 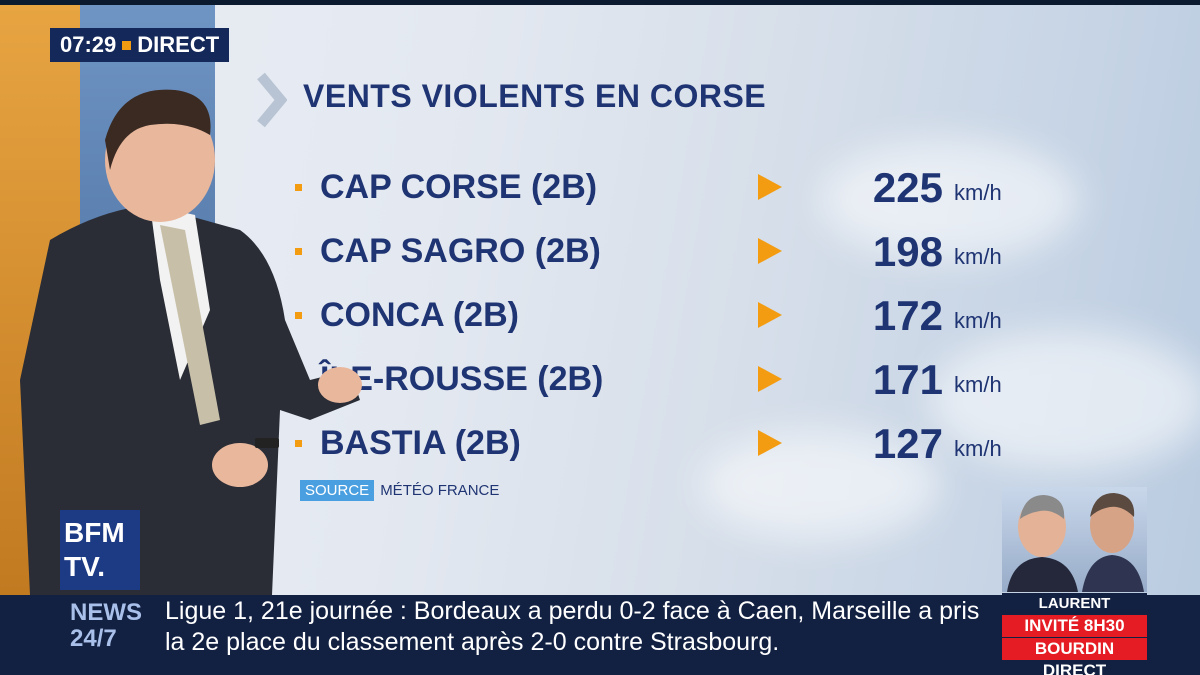 What do you see at coordinates (660, 187) in the screenshot?
I see `list-item: CAP CORSE (2B) 225 km/h` at bounding box center [660, 187].